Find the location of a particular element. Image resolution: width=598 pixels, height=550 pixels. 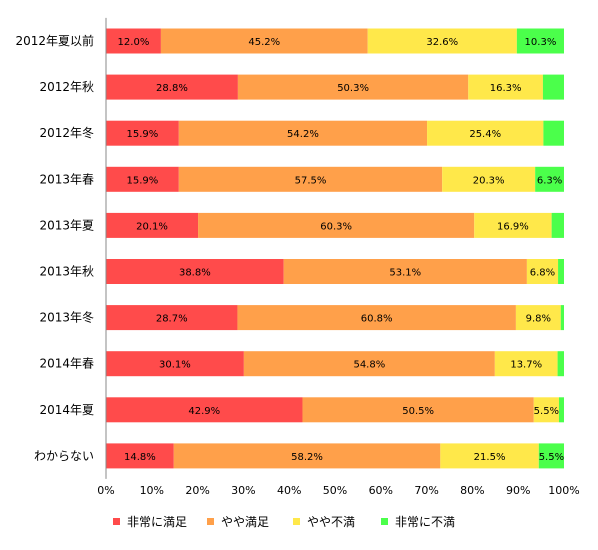

category-label: 2014年春 is located at coordinates (66, 364).